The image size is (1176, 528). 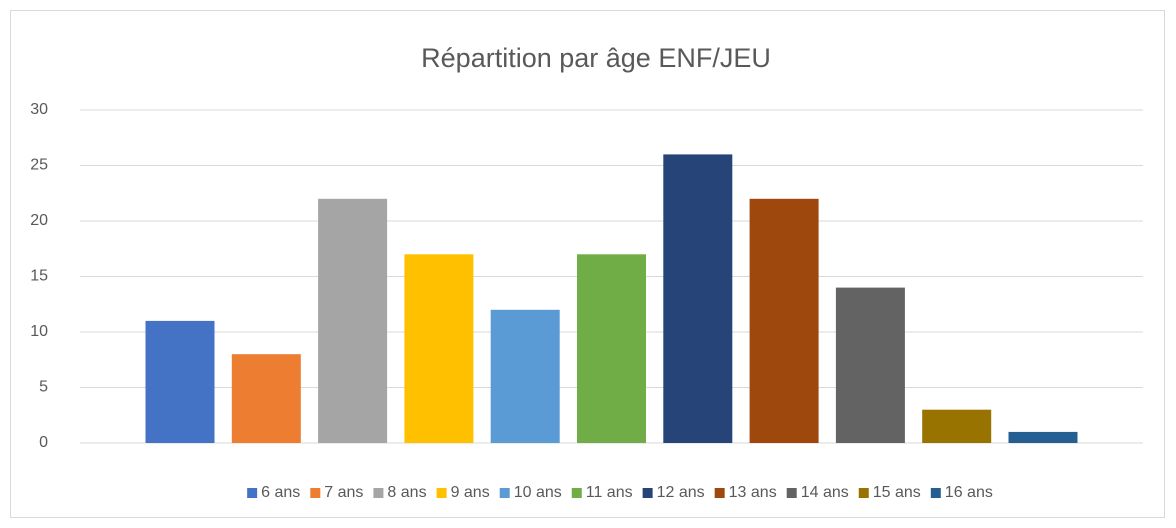 I want to click on legend-label: 8 ans, so click(x=406, y=492).